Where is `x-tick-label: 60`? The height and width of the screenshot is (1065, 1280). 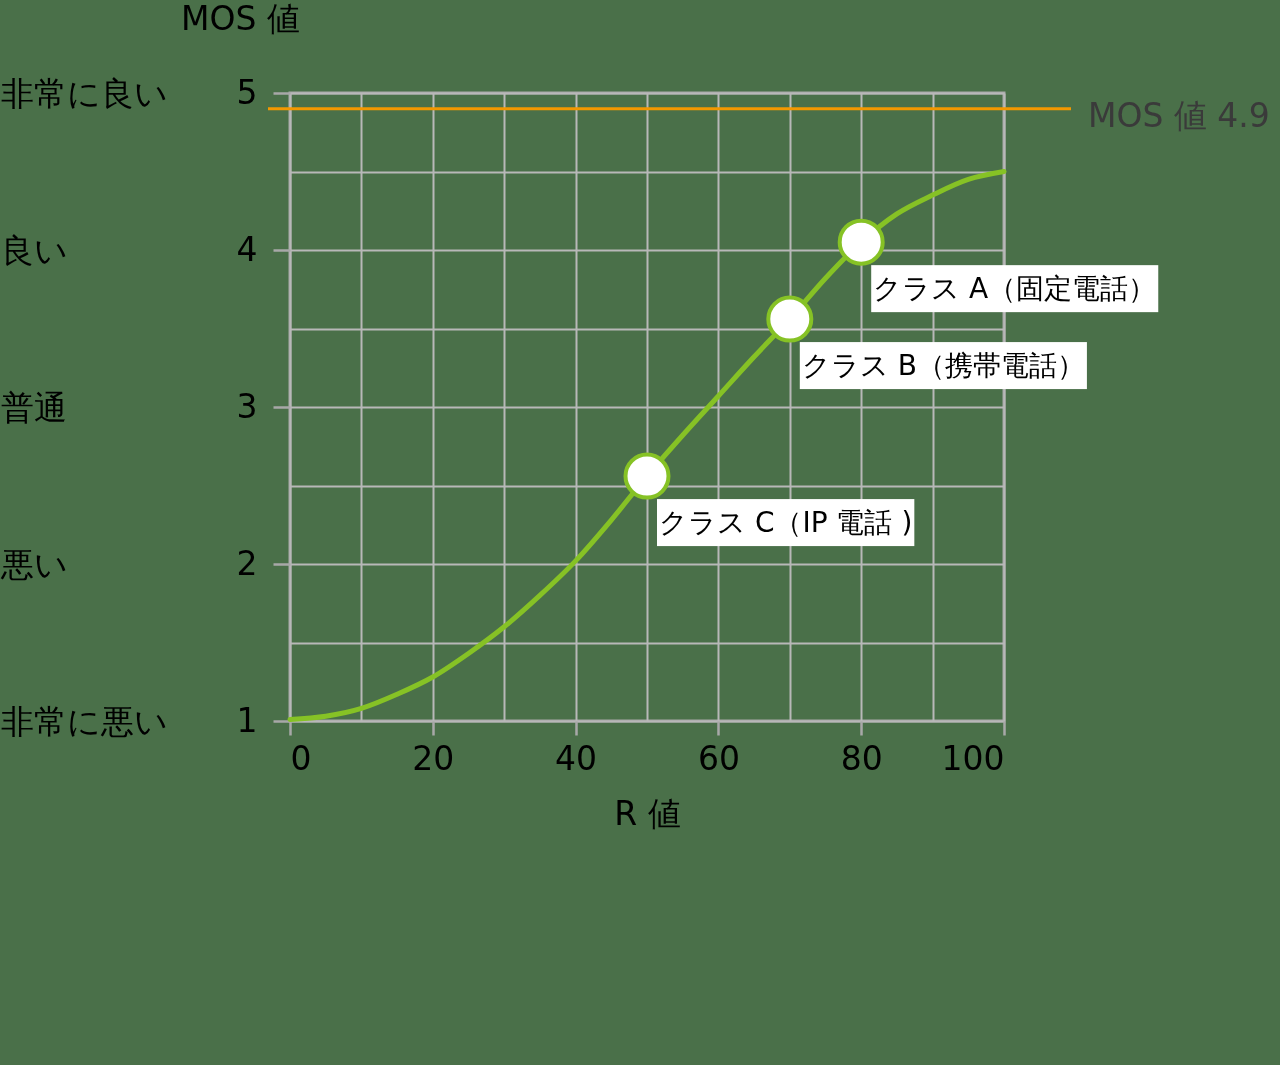 x-tick-label: 60 is located at coordinates (718, 758).